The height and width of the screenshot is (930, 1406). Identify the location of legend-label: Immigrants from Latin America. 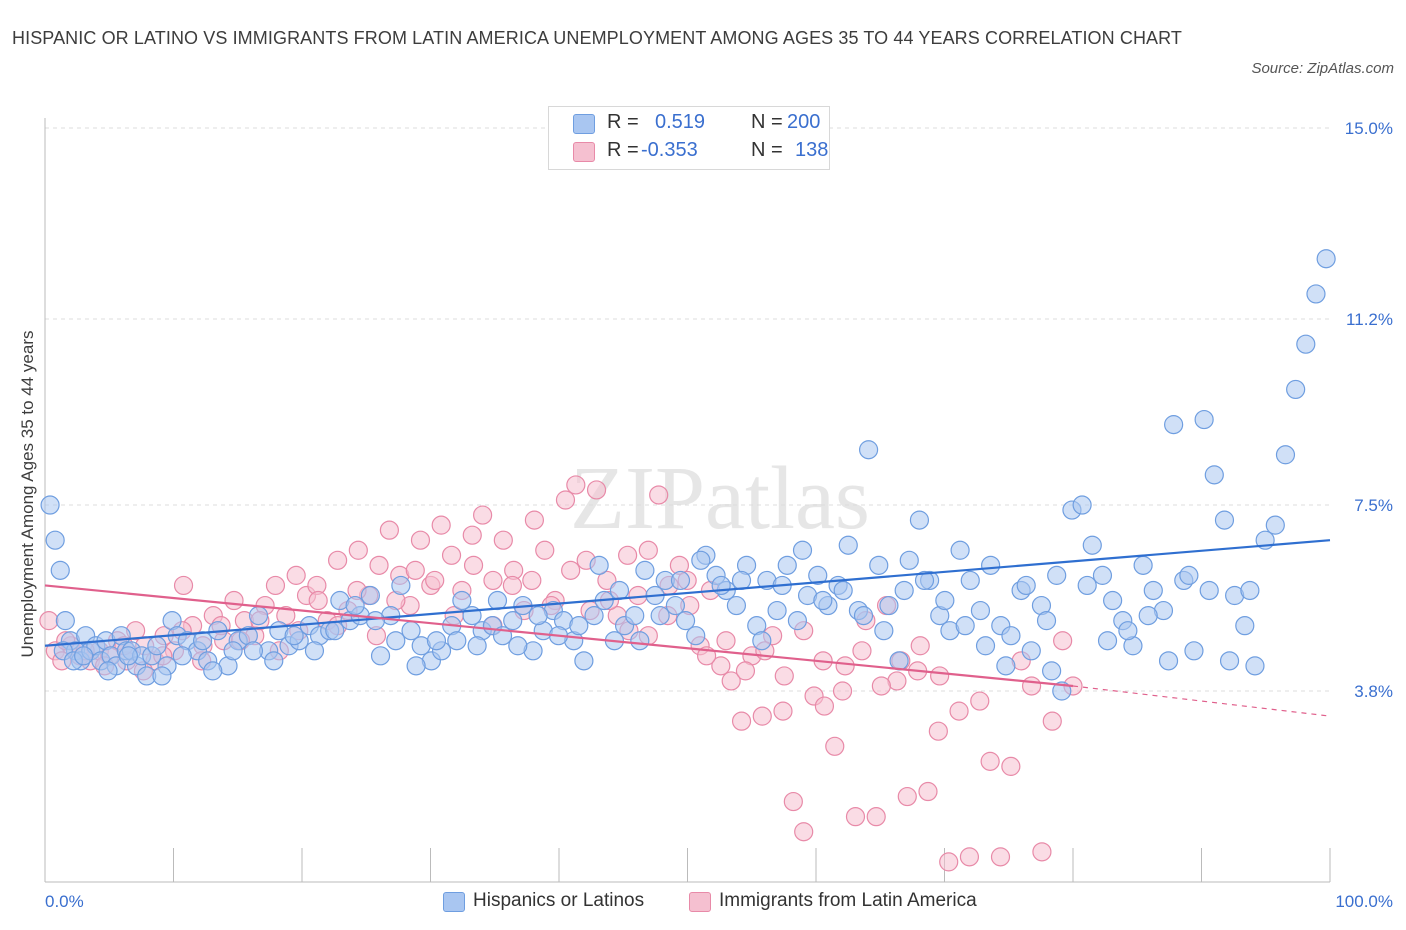
(848, 900).